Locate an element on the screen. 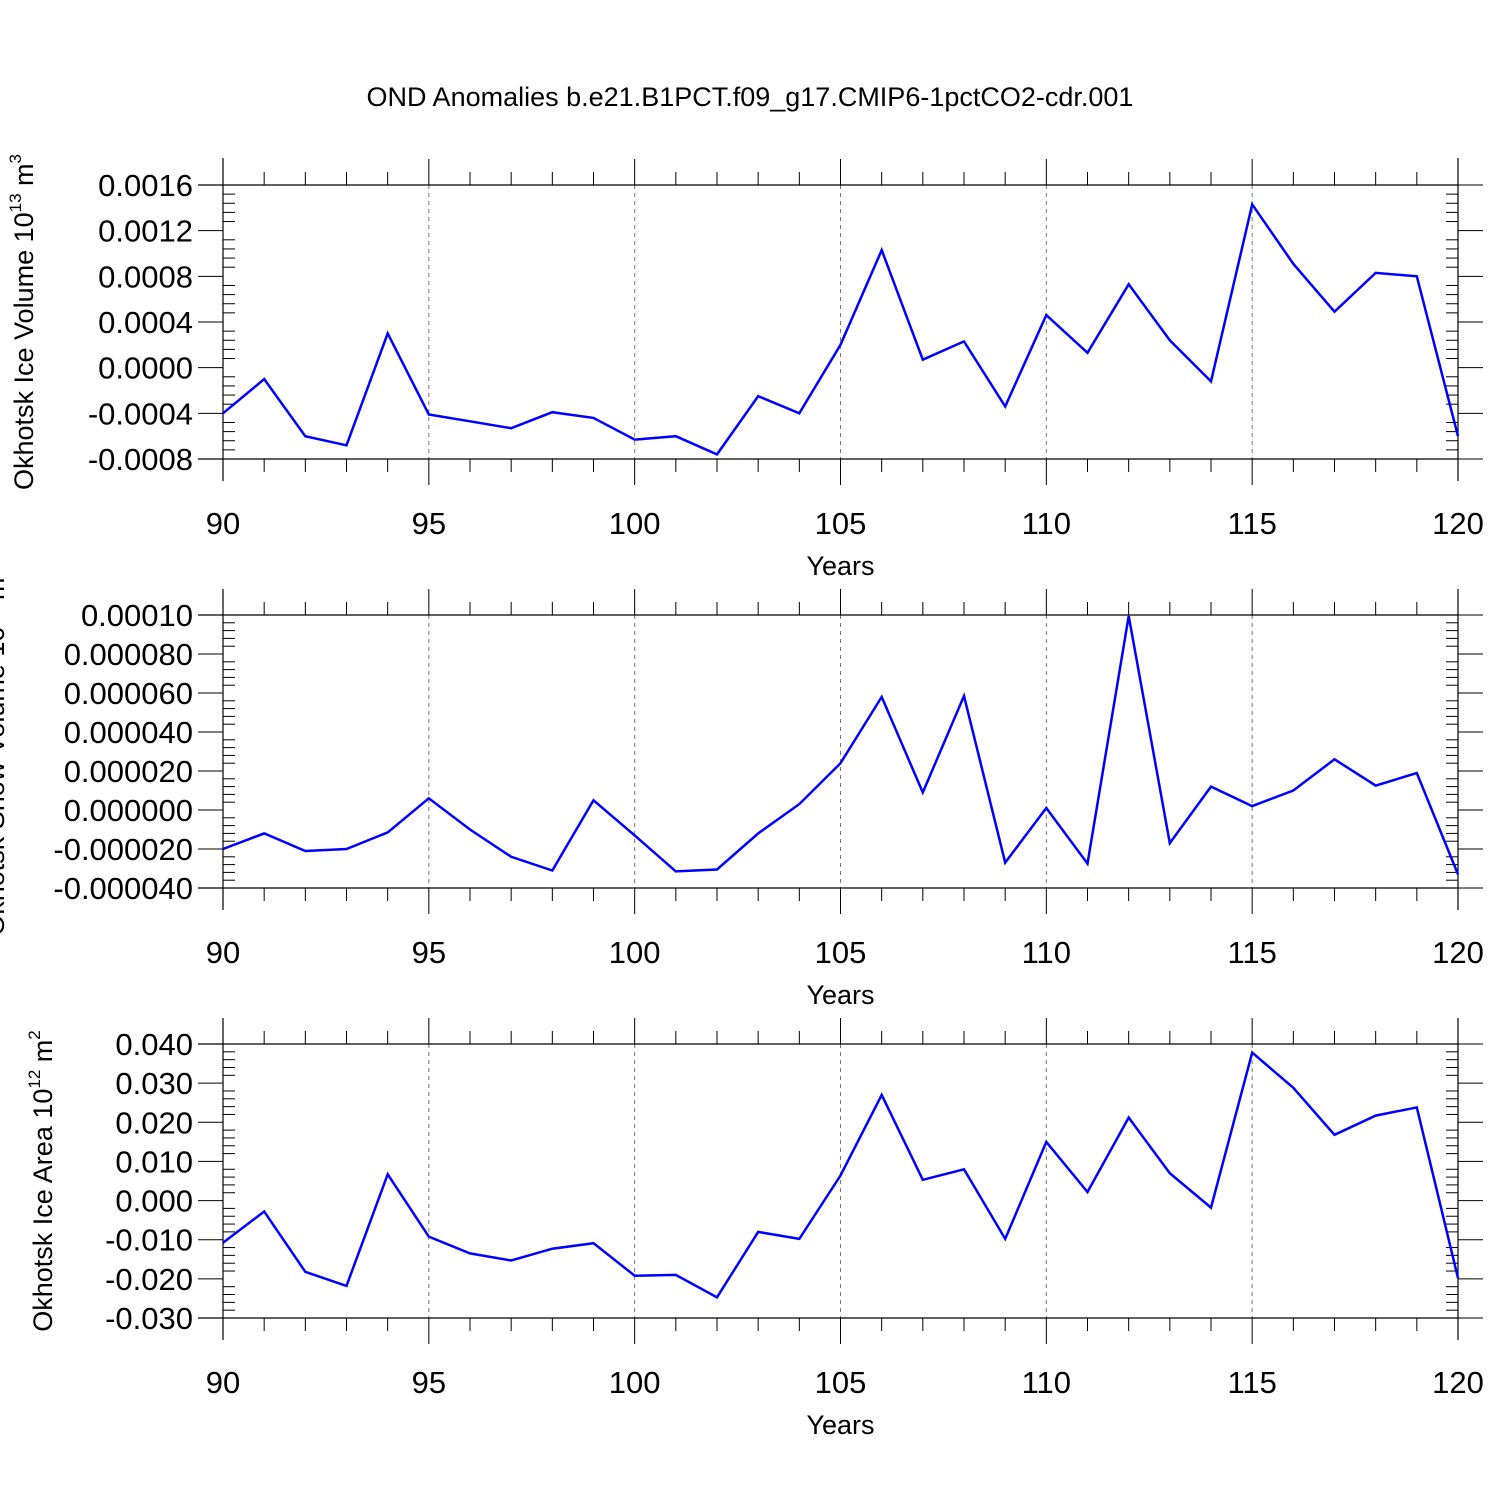 The image size is (1500, 1505). y-tick-label: 0.010 is located at coordinates (154, 1161).